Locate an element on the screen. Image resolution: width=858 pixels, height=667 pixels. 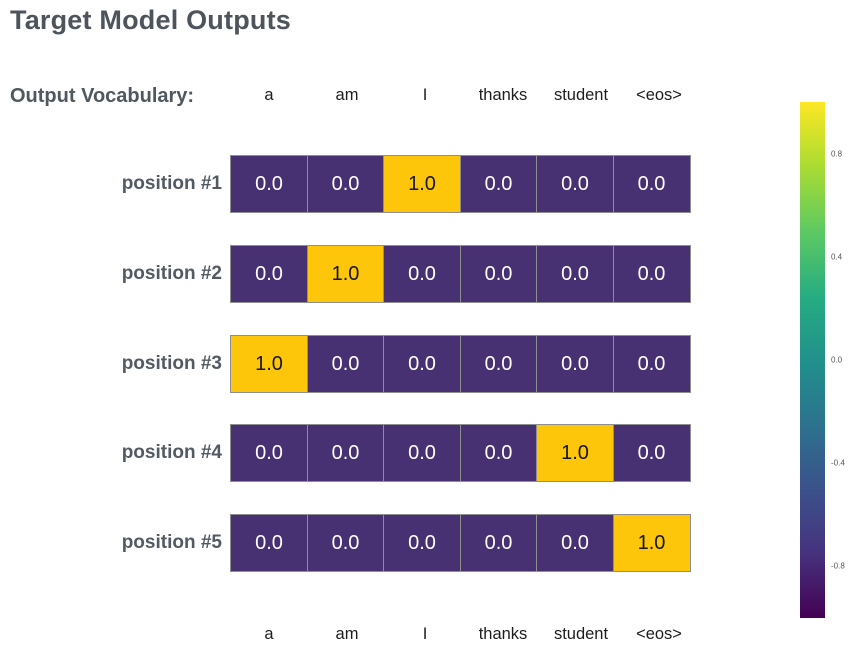
vocab-footer-item: student is located at coordinates (581, 634).